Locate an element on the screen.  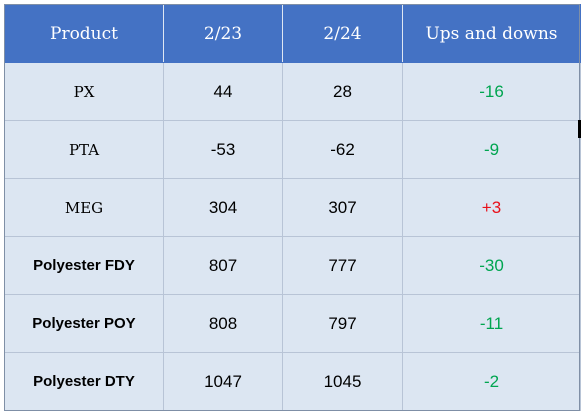
change-cell: -2 is located at coordinates (491, 381).